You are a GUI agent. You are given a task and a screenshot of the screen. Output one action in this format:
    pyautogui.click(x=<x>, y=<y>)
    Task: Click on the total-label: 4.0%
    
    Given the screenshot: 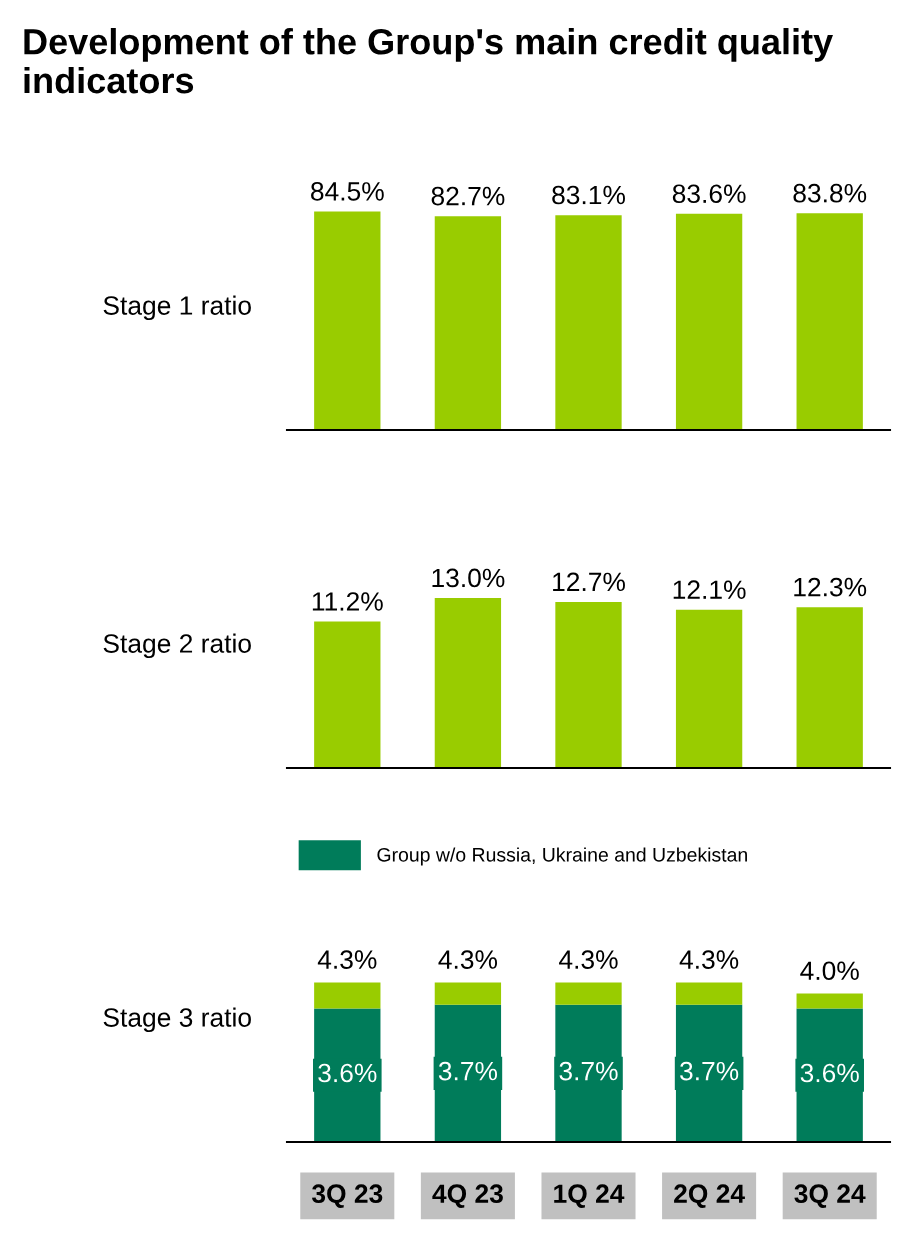 What is the action you would take?
    pyautogui.click(x=829, y=971)
    